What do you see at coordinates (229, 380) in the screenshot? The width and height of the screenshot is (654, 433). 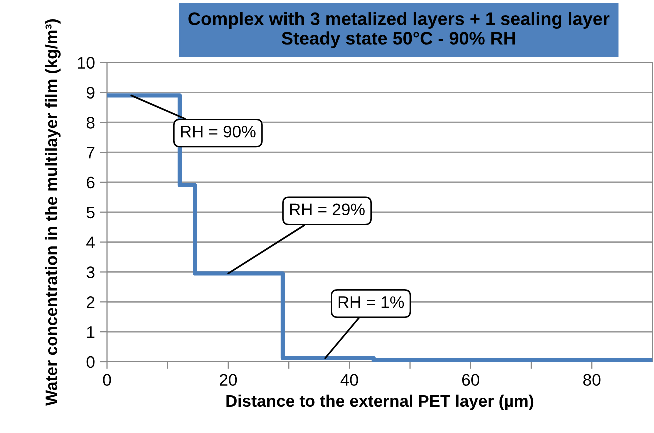 I see `x-tick-label: 20` at bounding box center [229, 380].